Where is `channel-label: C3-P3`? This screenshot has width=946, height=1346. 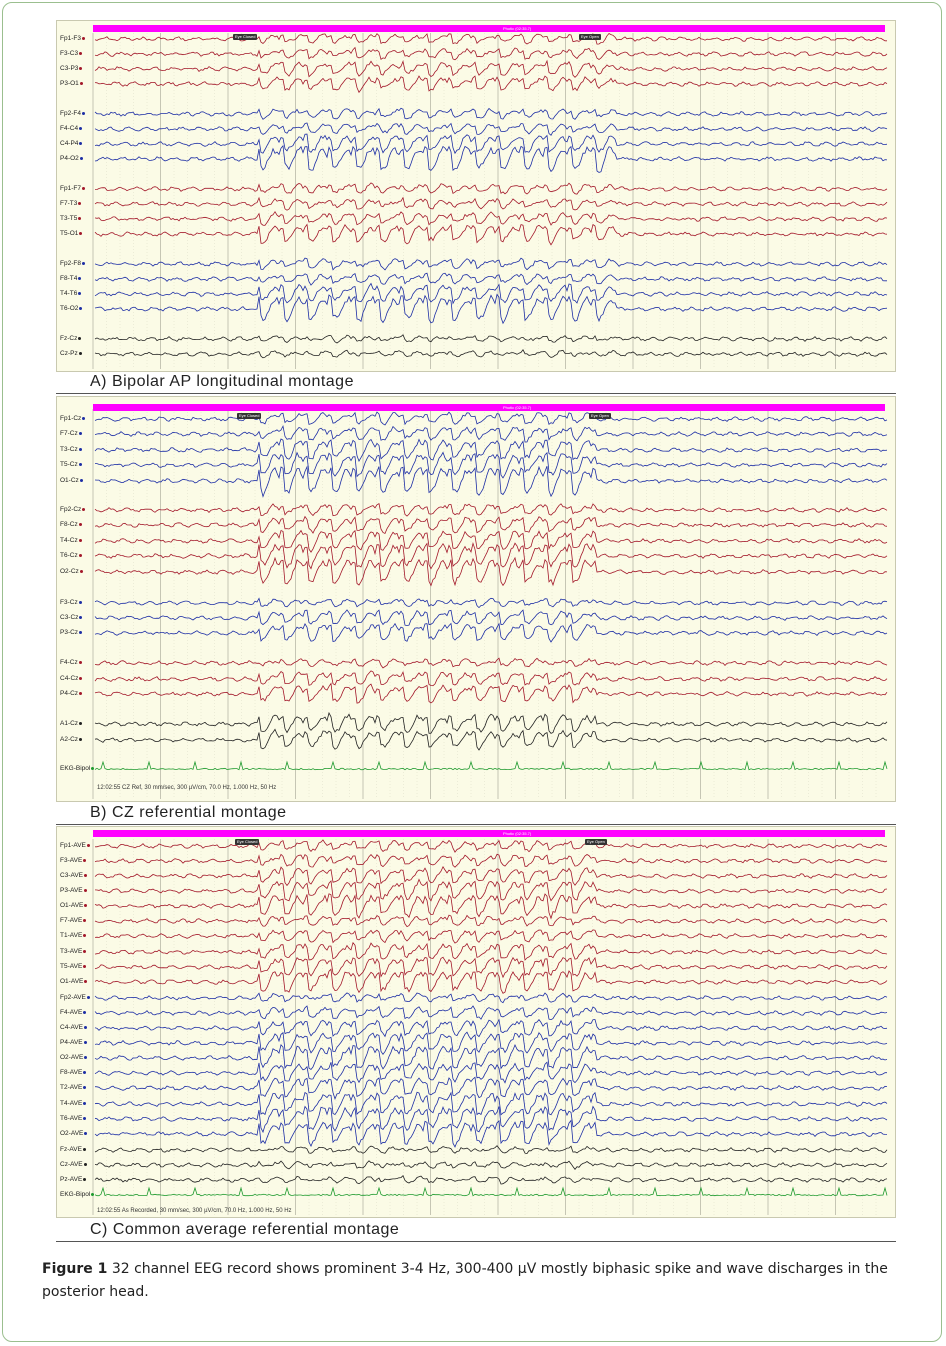 channel-label: C3-P3 is located at coordinates (71, 69).